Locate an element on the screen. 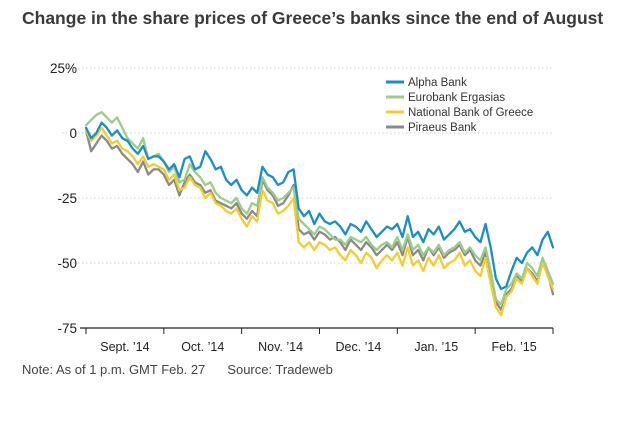 This screenshot has width=635, height=429. y-axis-ticks: 25% 0 -25 -50 -75 is located at coordinates (63, 198).